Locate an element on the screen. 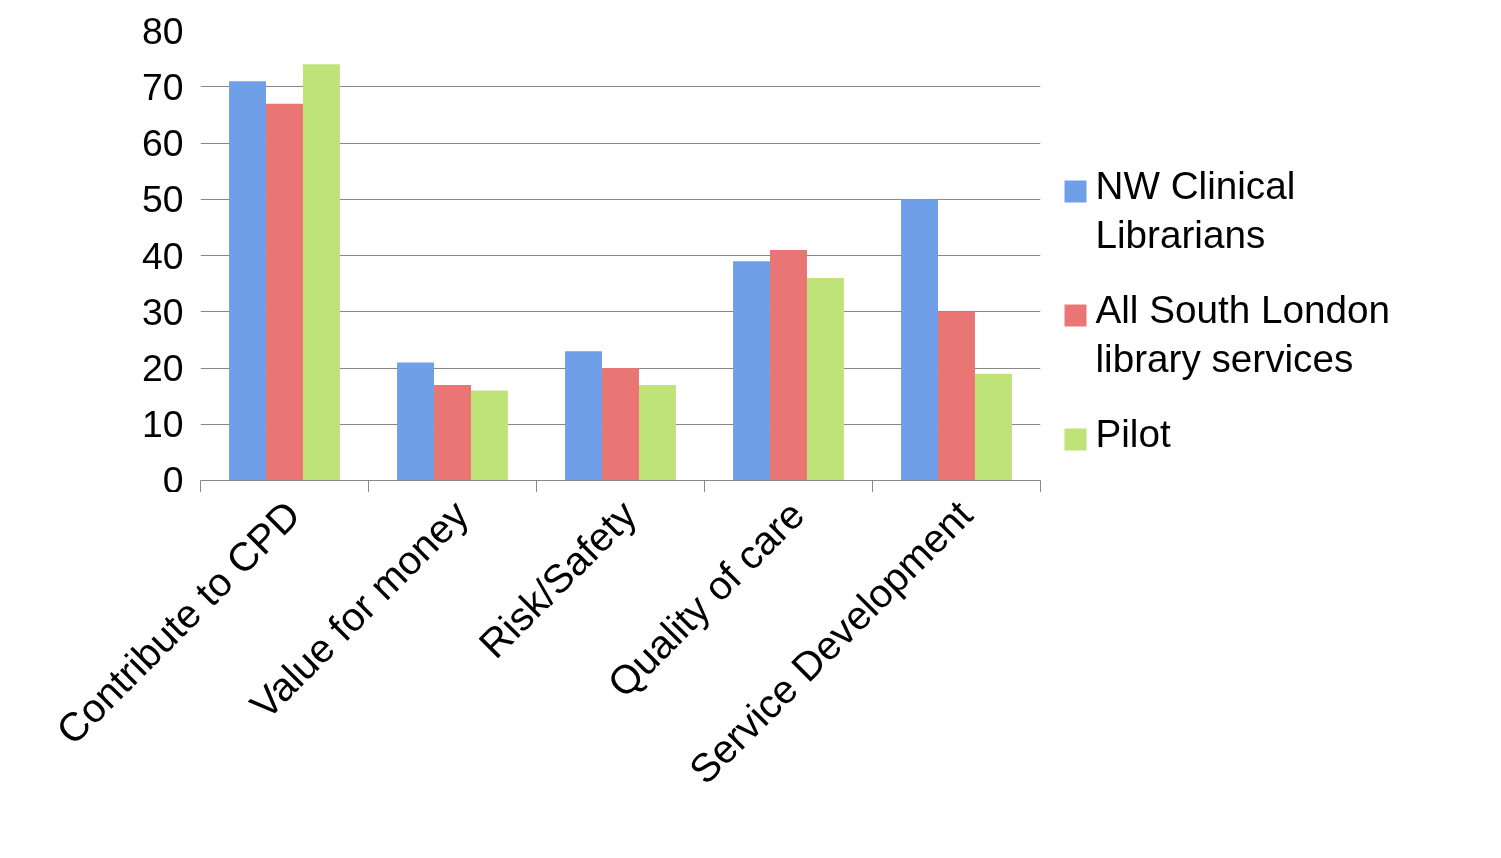 This screenshot has height=858, width=1501. y-tick-label: 70 is located at coordinates (162, 86).